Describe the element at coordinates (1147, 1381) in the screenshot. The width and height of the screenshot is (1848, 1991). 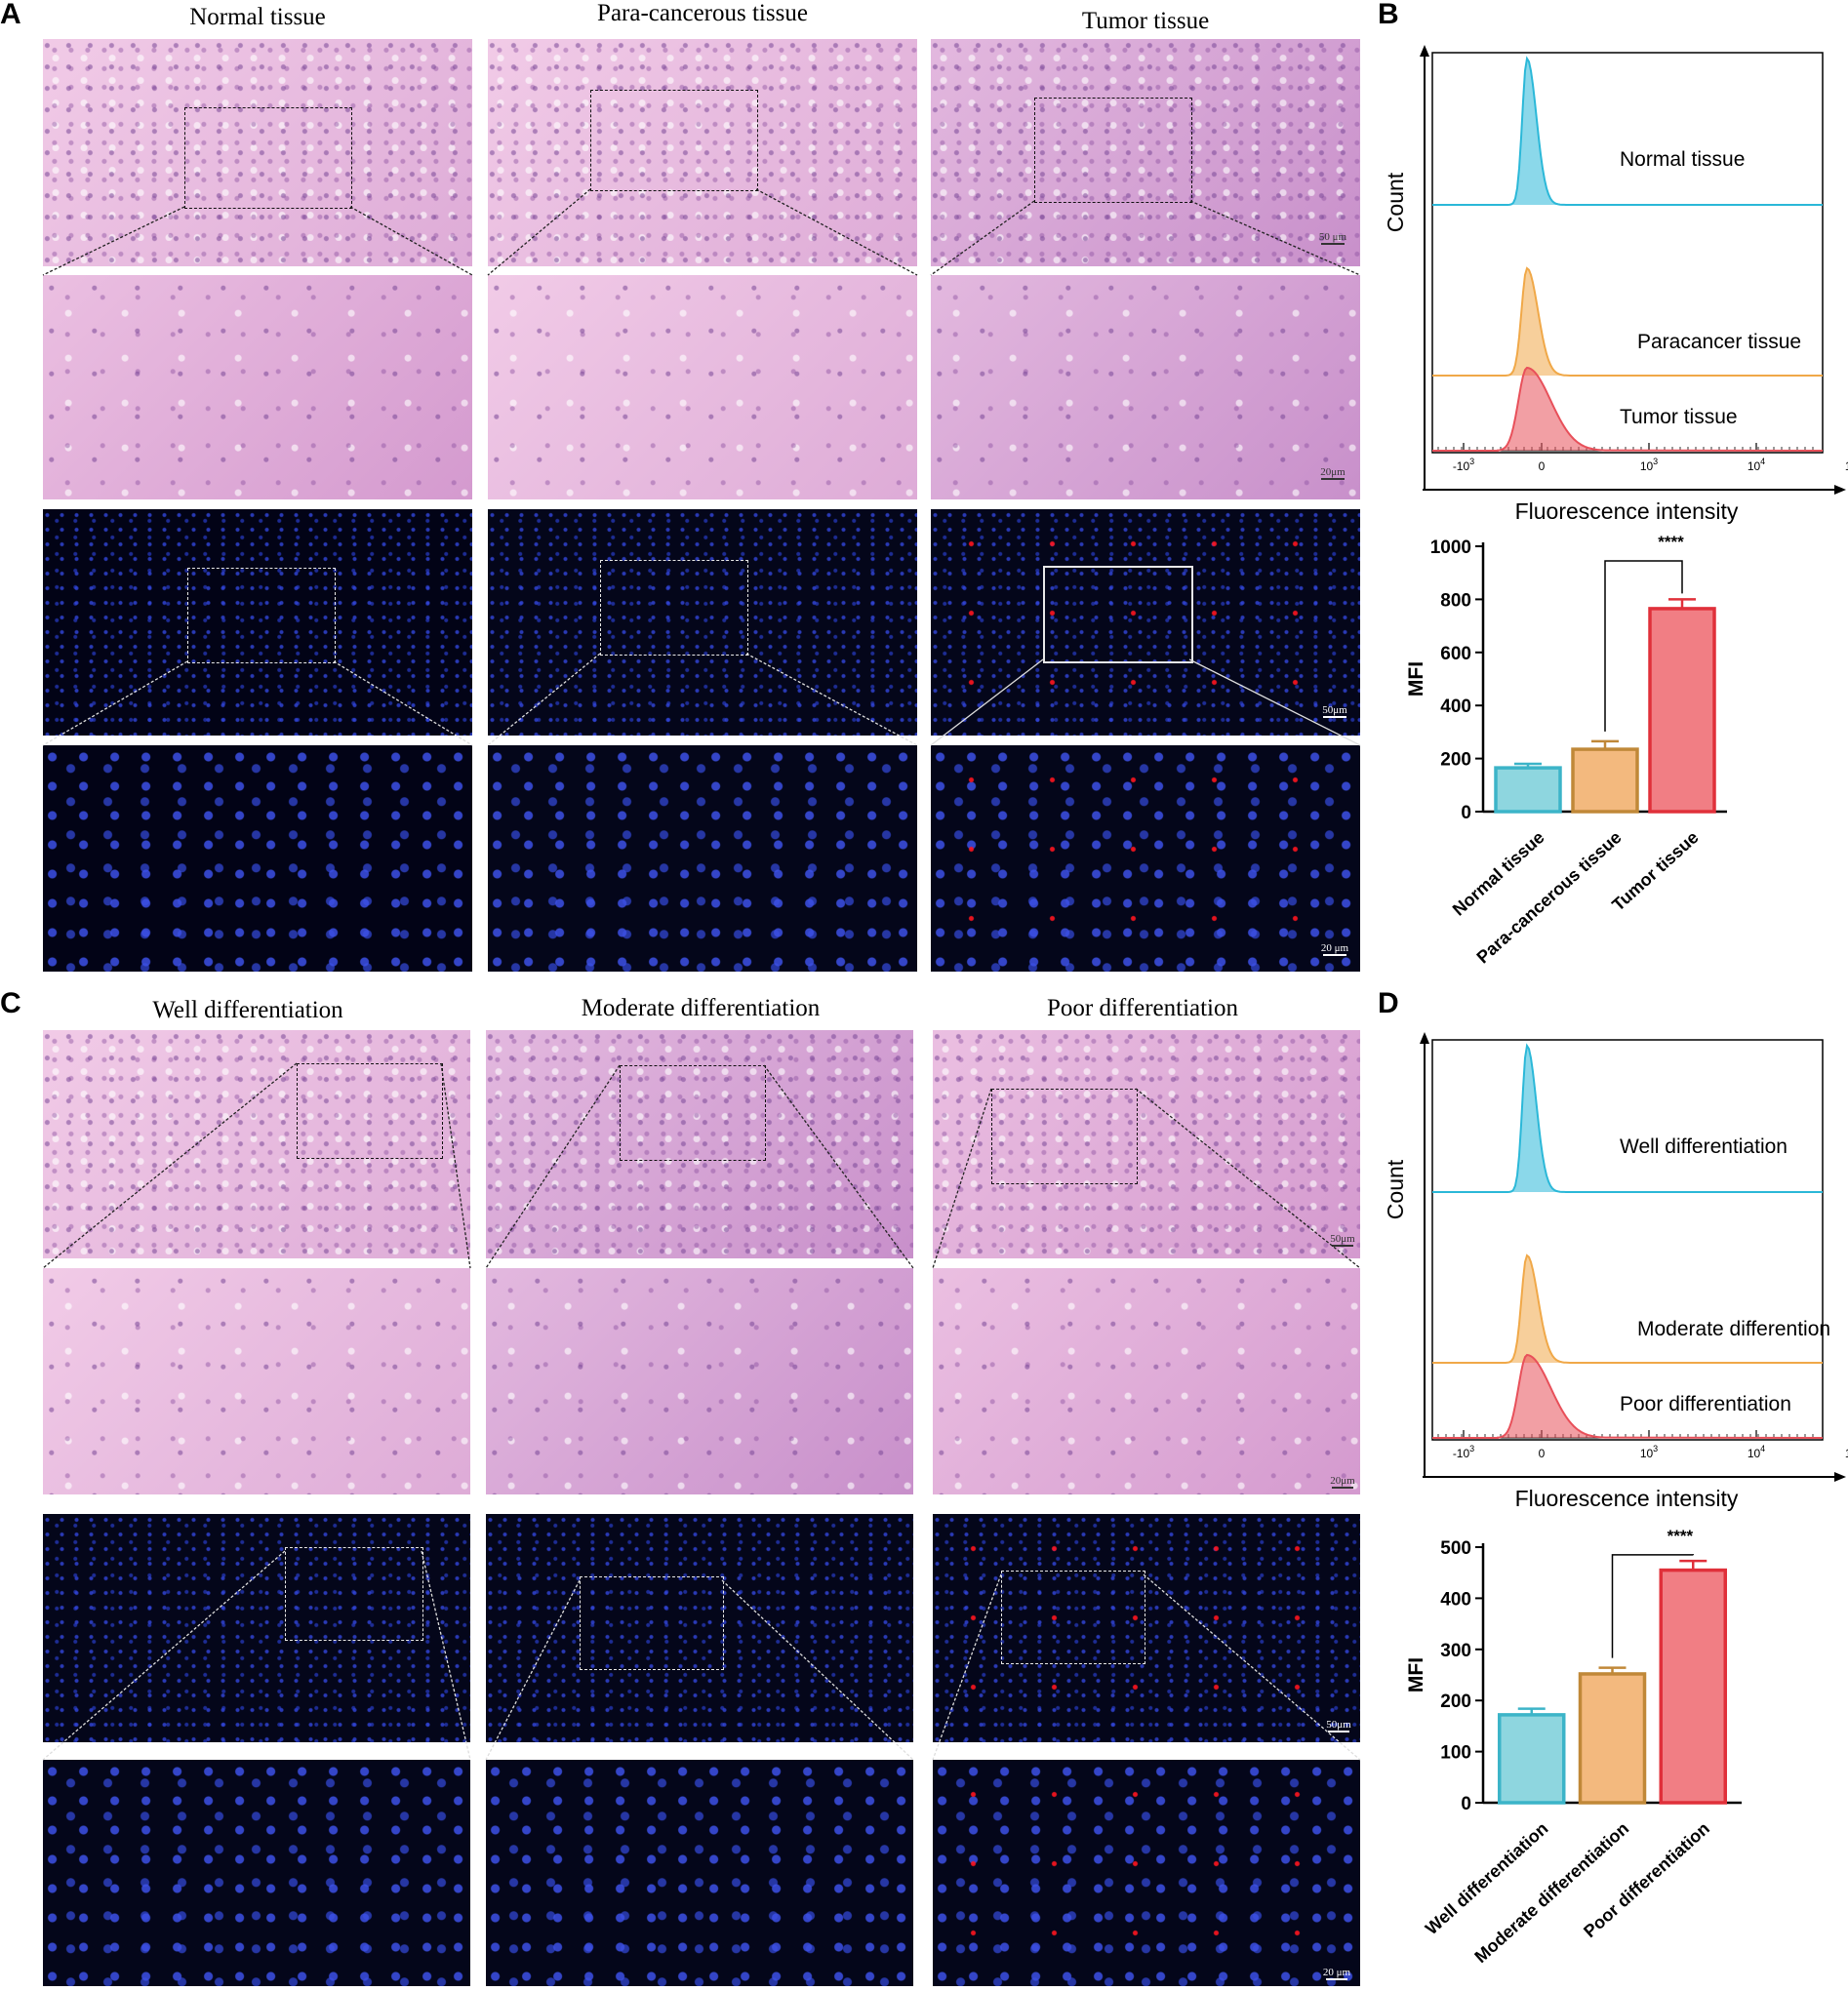
I see `he-poor-high-mag: 20μm` at that location.